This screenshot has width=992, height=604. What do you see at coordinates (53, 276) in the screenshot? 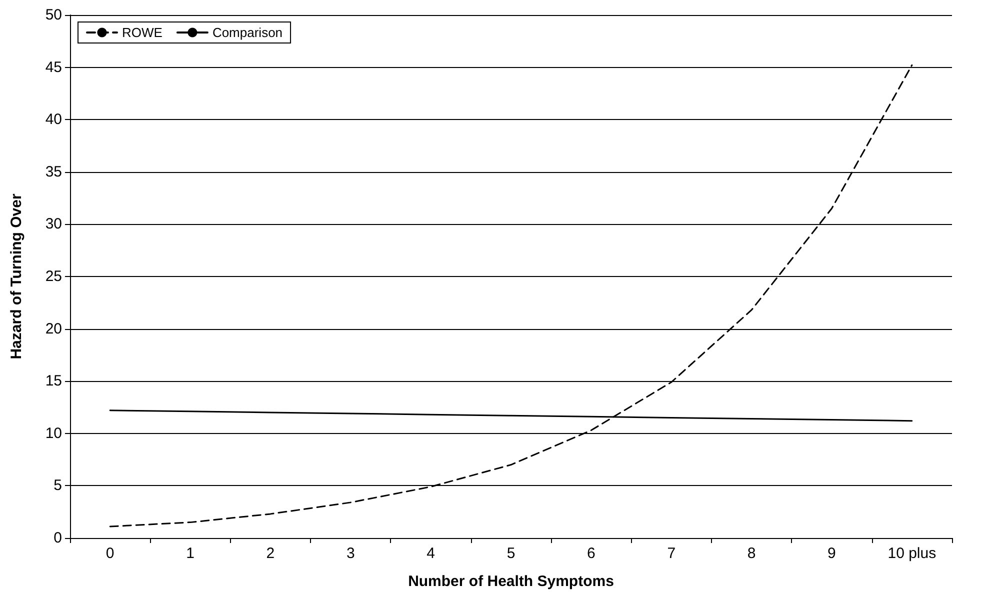
I see `y-tick-label: 25` at bounding box center [53, 276].